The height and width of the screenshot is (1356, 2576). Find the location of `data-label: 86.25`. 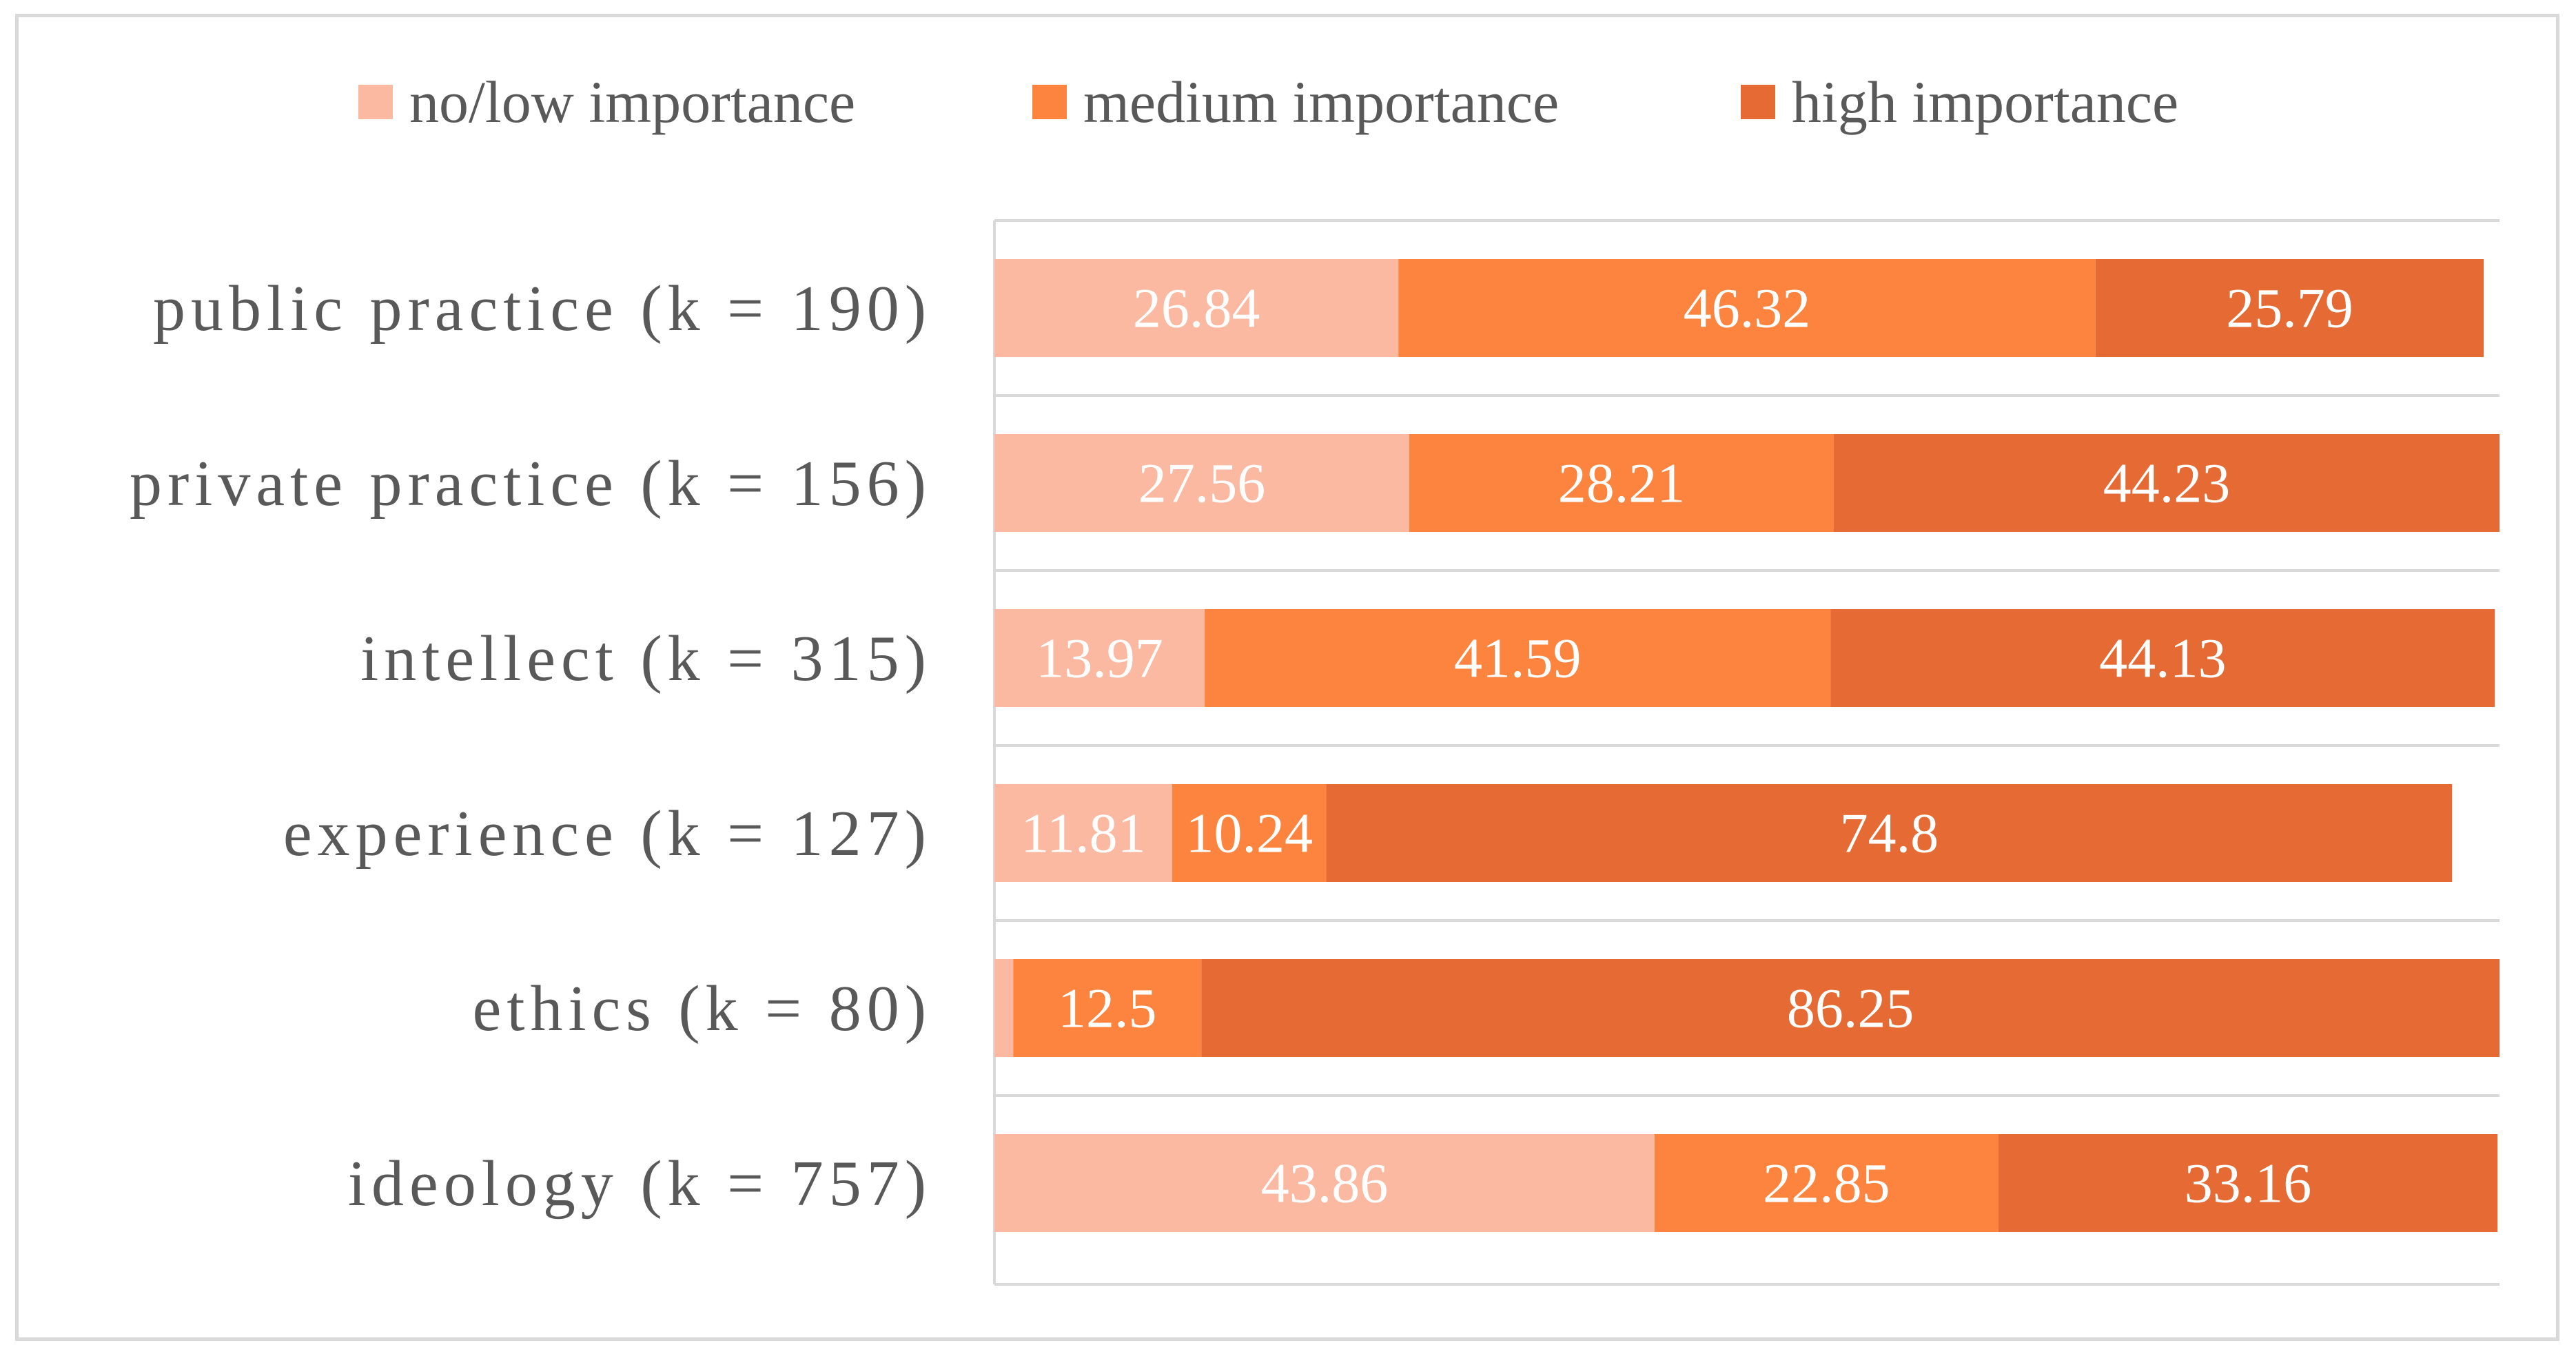

data-label: 86.25 is located at coordinates (1850, 1008).